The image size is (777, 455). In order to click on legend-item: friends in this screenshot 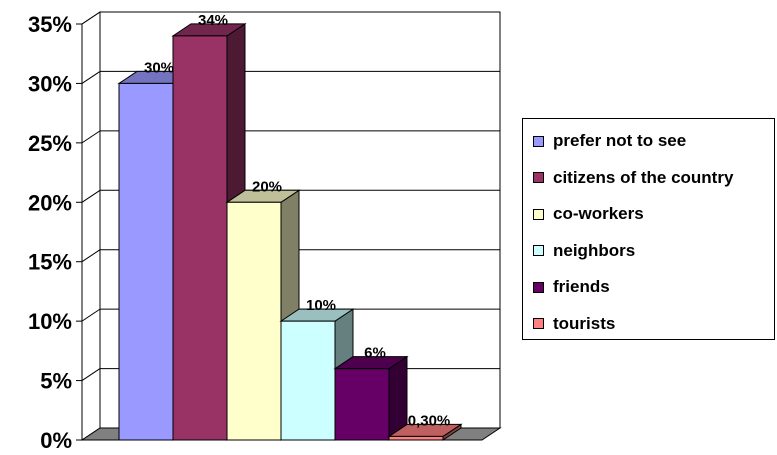, I will do `click(571, 287)`.